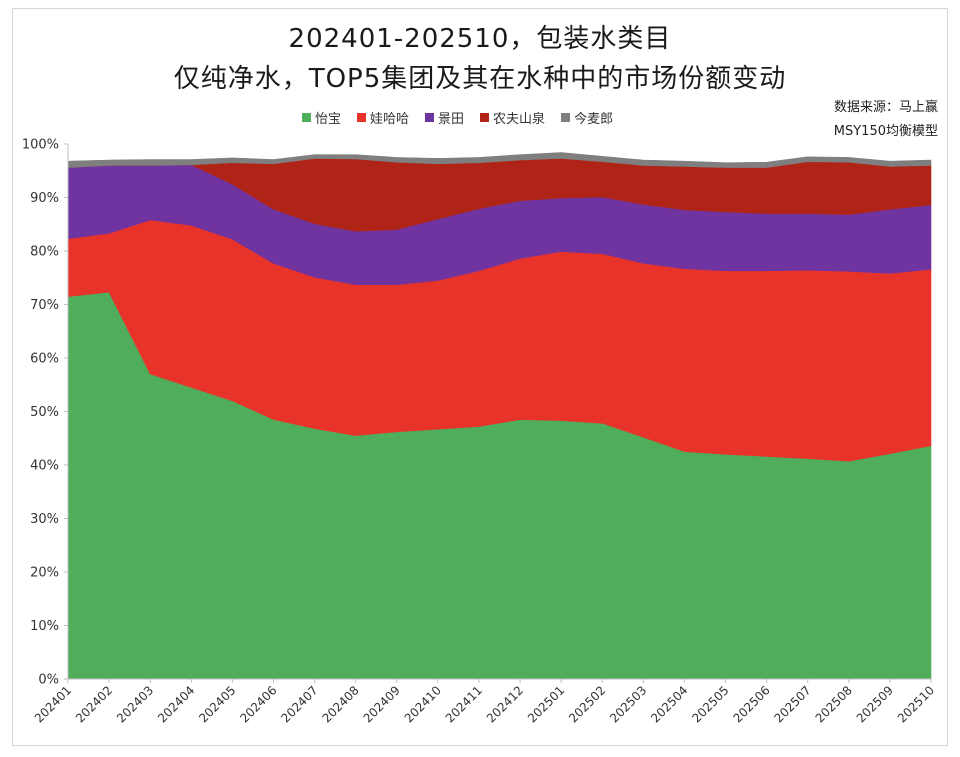  Describe the element at coordinates (885, 131) in the screenshot. I see `data-source-line2: MSY150均衡模型` at that location.